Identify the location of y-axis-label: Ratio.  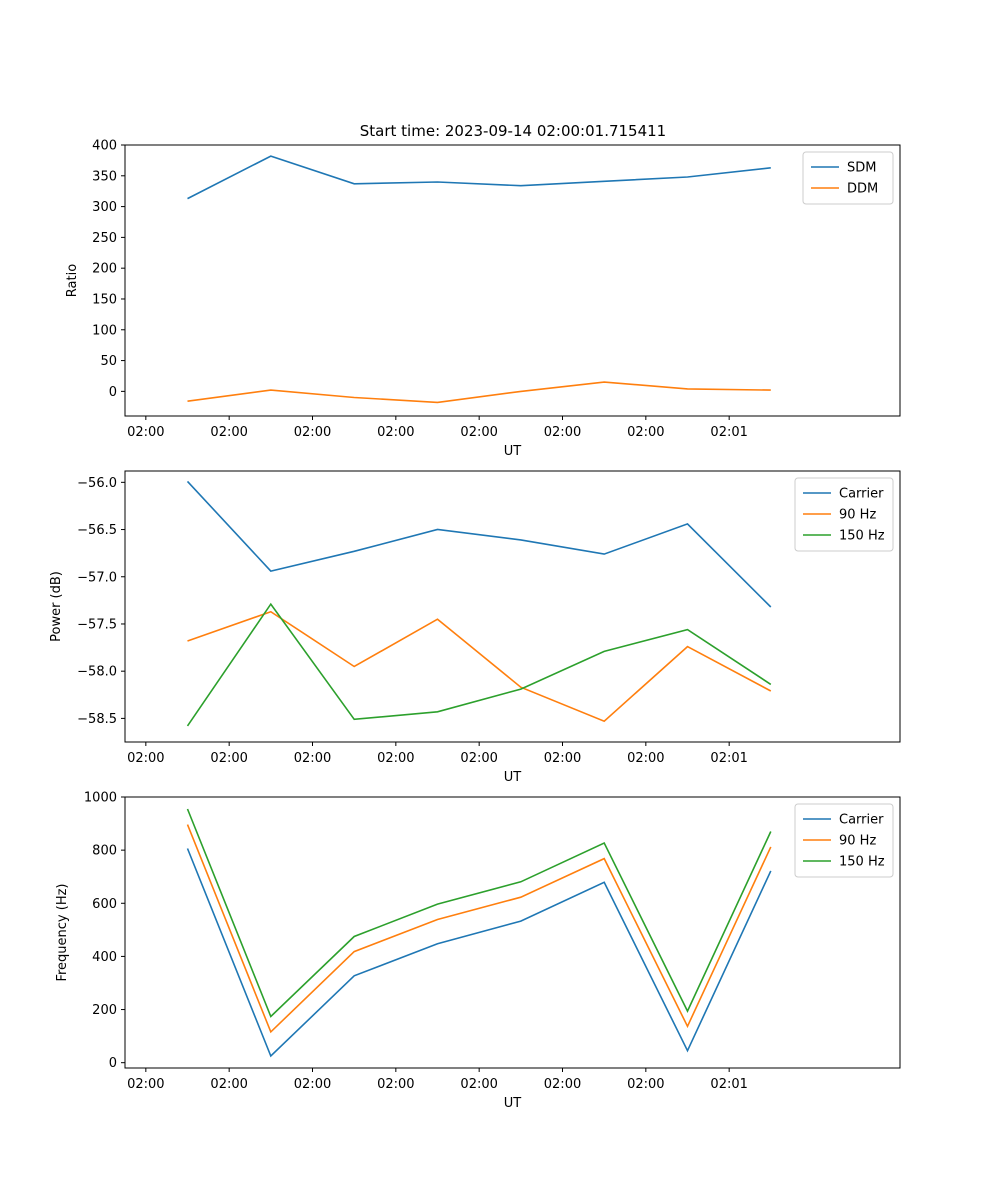
(72, 280).